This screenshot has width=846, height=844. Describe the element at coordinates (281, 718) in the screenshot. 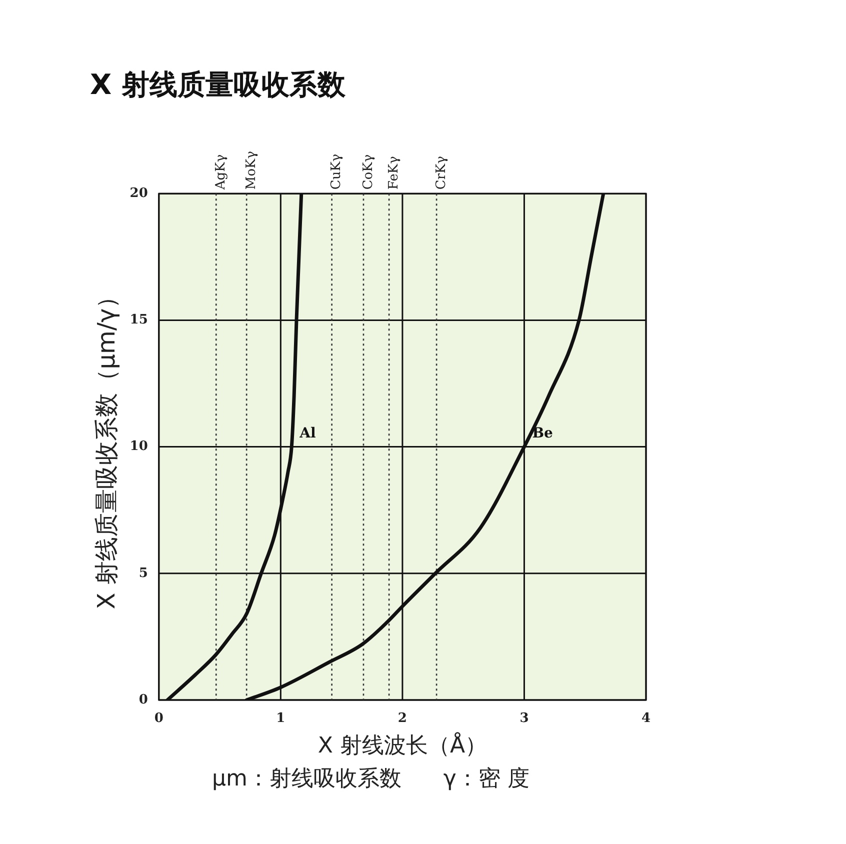

I see `x-tick-label: 1` at that location.